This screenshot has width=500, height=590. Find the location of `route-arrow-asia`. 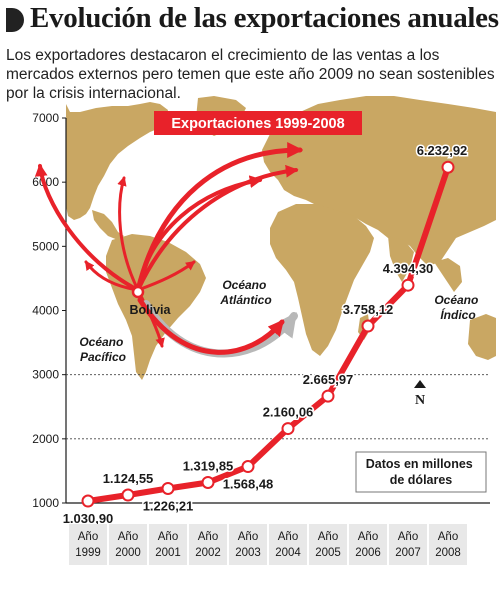

route-arrow-asia is located at coordinates (199, 233).